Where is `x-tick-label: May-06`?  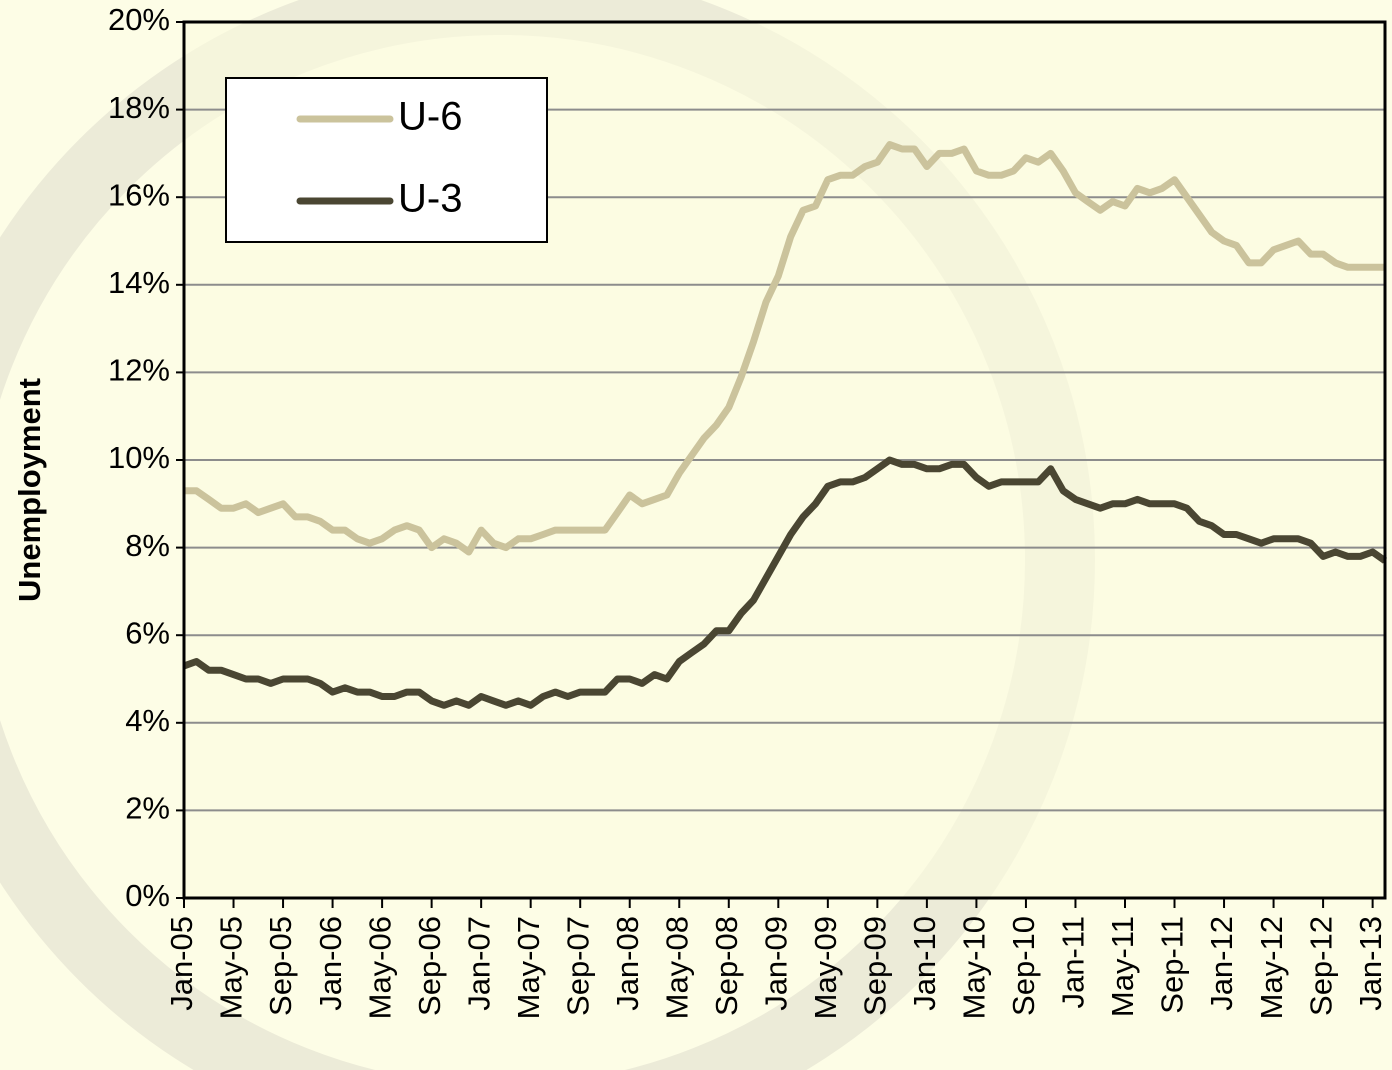
x-tick-label: May-06 is located at coordinates (379, 967).